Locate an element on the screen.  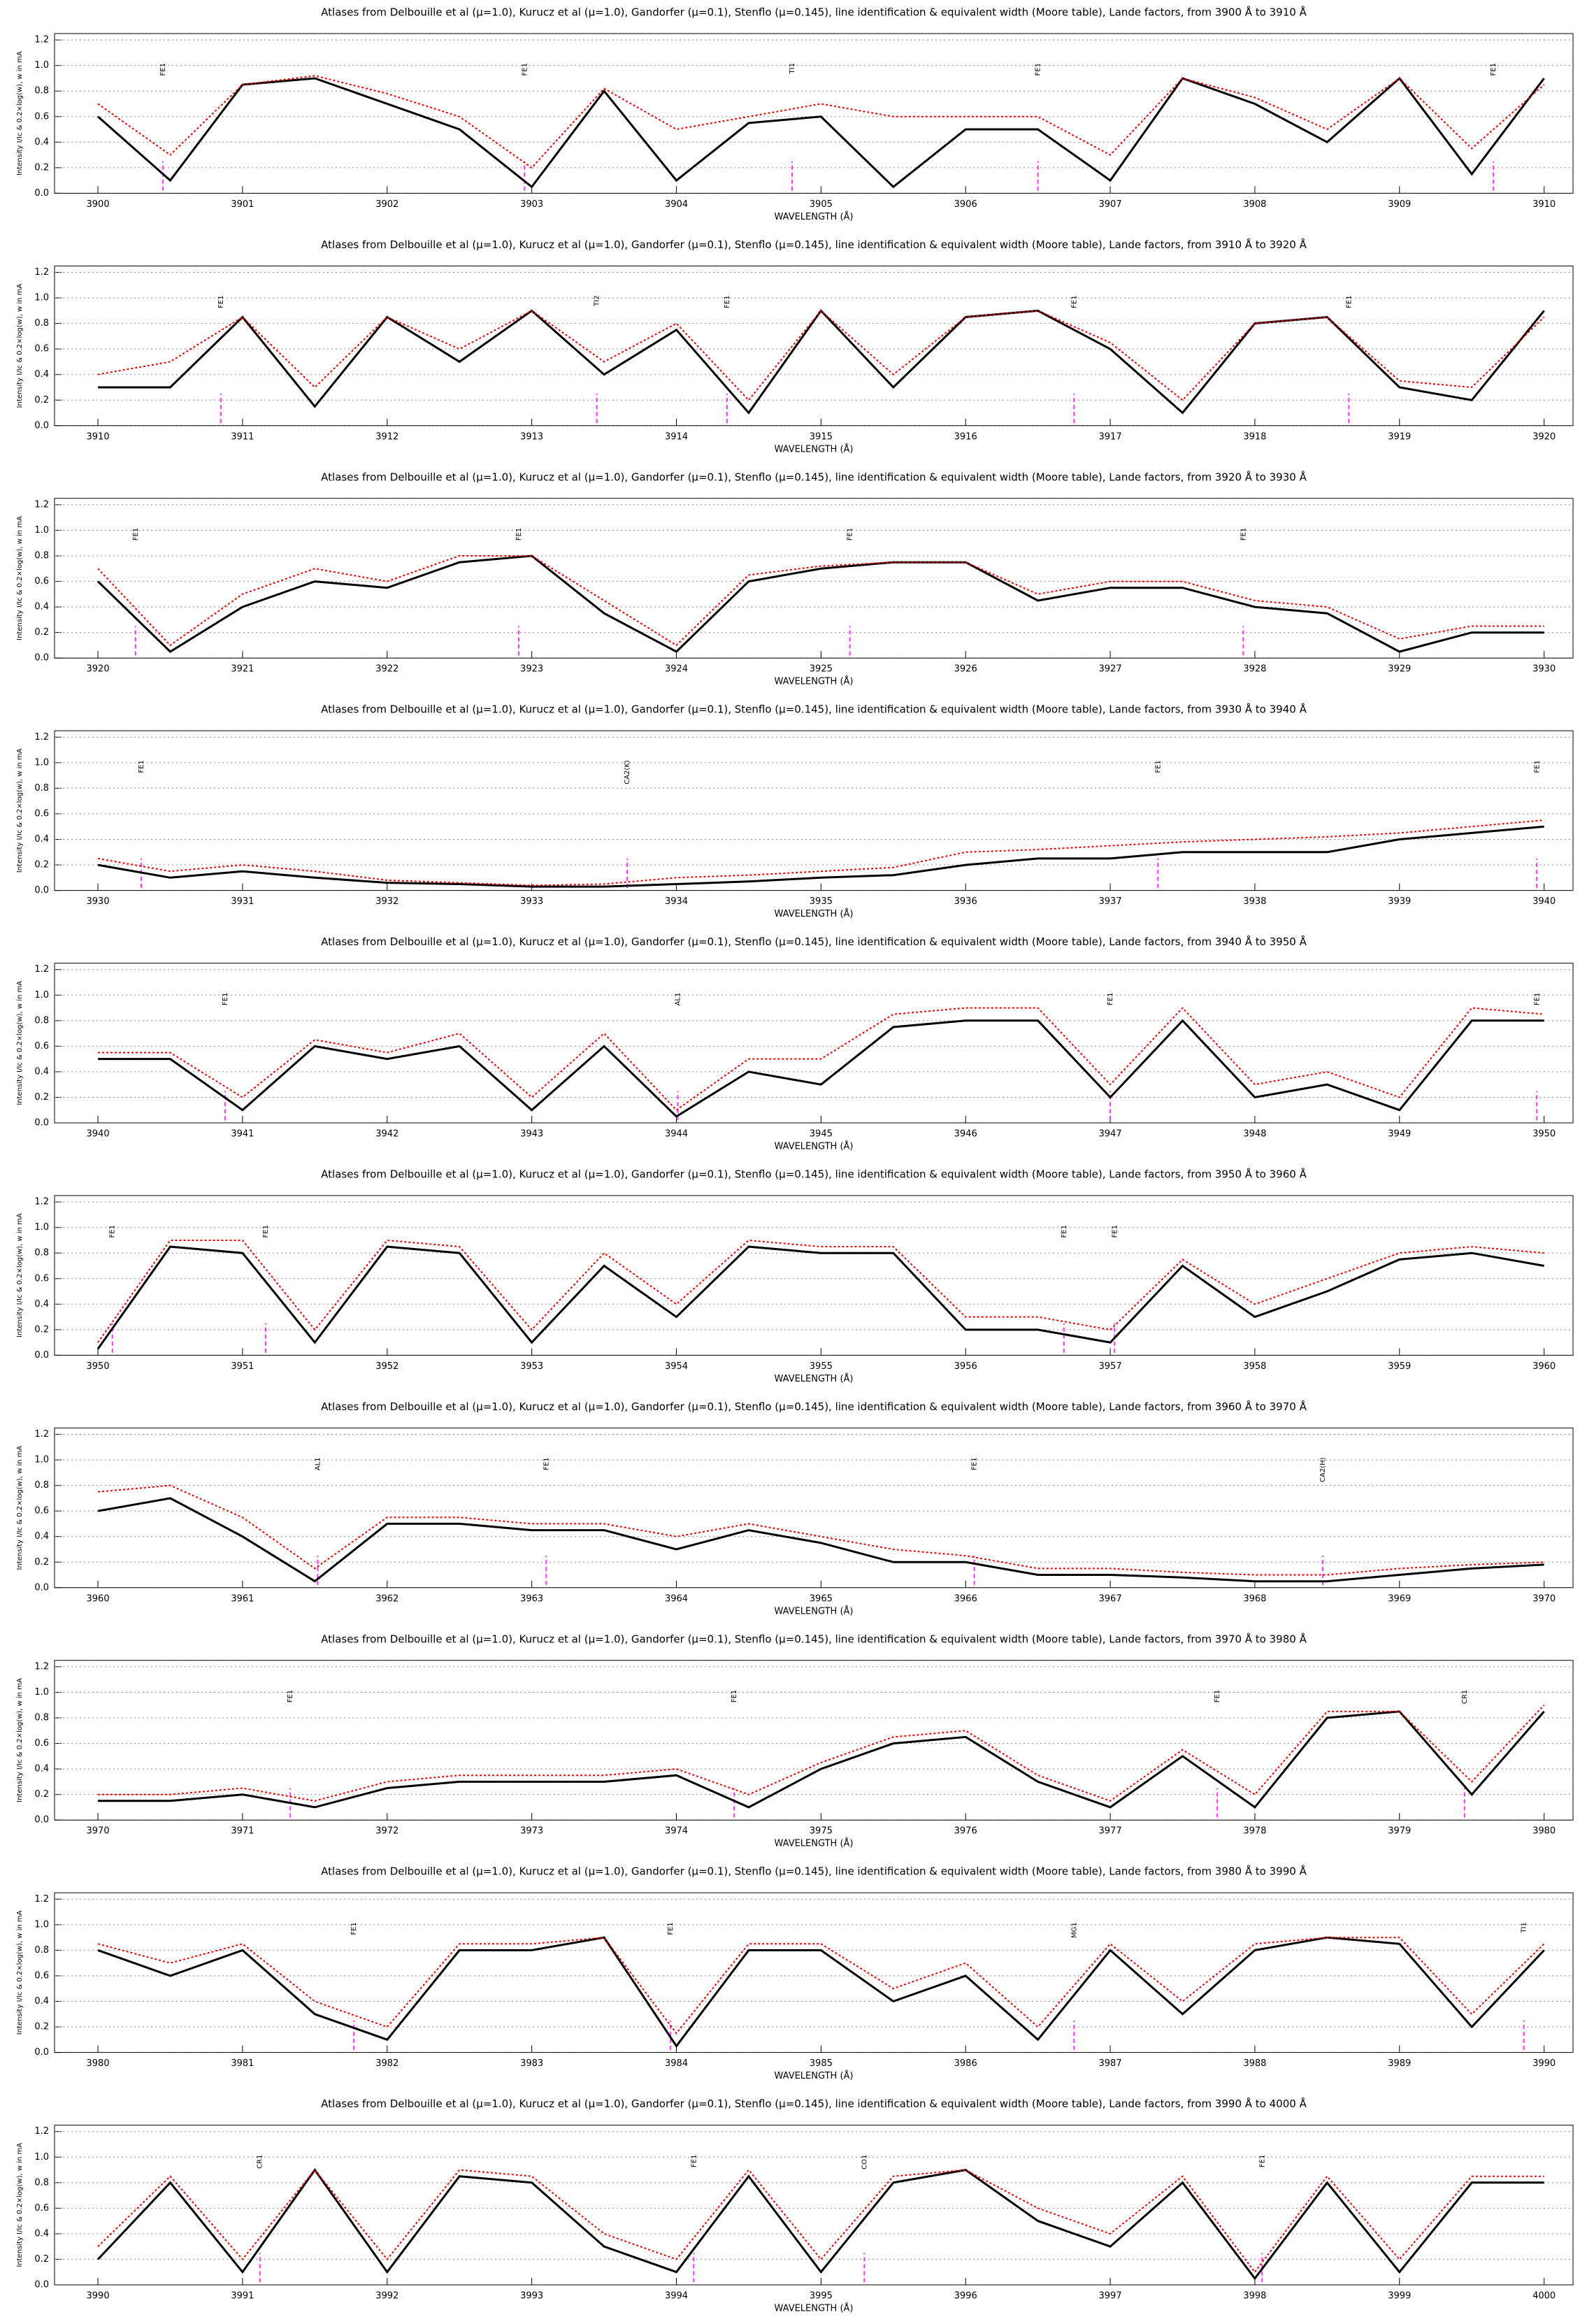
x-tick-label: 3950 is located at coordinates (1544, 1134).